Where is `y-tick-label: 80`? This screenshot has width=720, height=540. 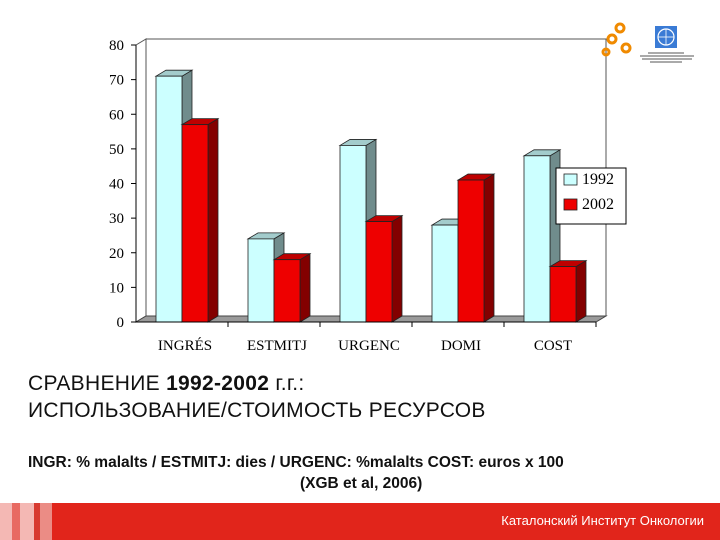
y-tick-label: 80 is located at coordinates (116, 46).